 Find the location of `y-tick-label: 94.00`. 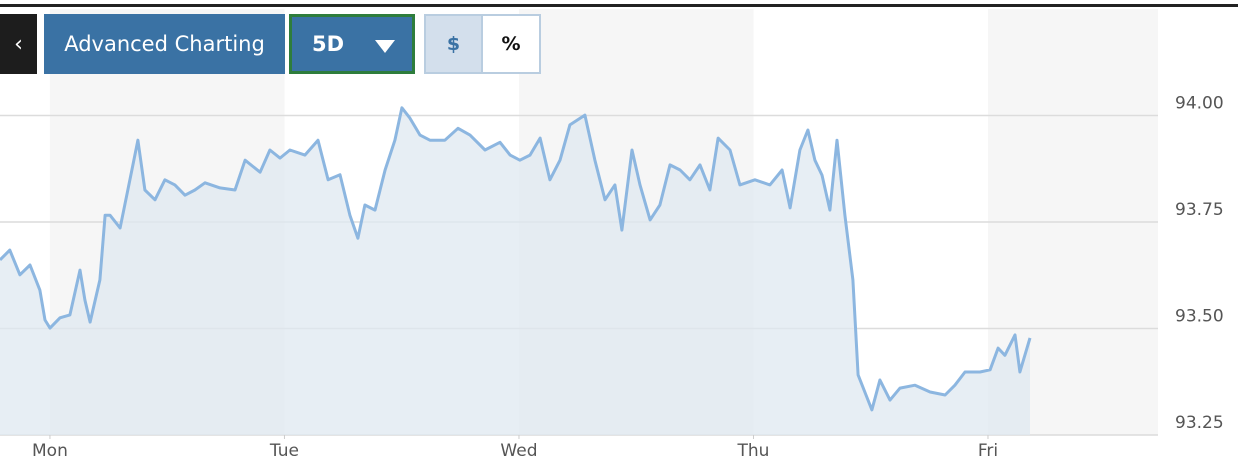

y-tick-label: 94.00 is located at coordinates (1199, 104).